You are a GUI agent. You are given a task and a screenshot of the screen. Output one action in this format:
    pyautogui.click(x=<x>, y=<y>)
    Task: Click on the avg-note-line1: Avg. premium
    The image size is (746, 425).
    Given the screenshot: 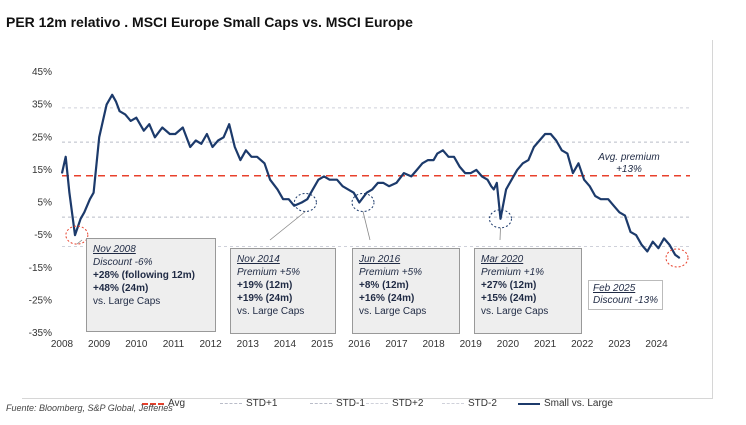 What is the action you would take?
    pyautogui.click(x=629, y=157)
    